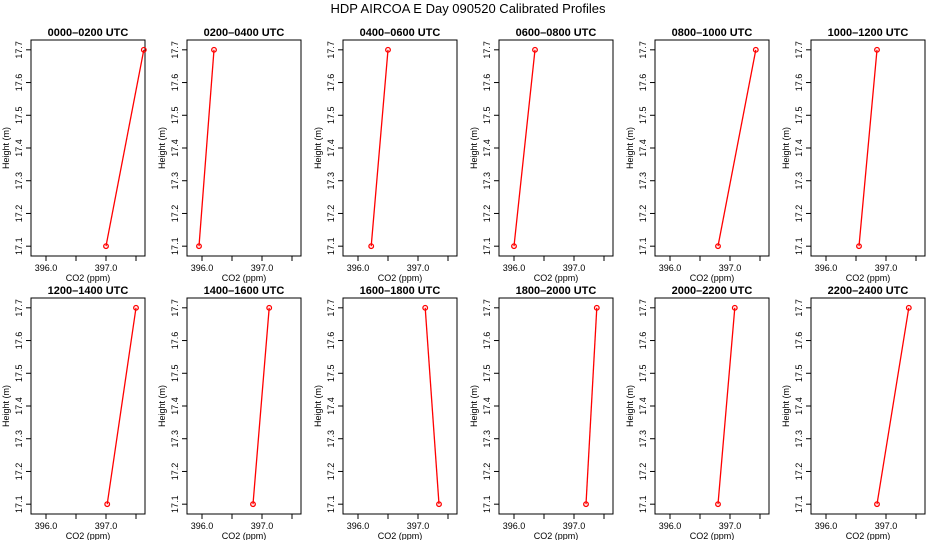 The height and width of the screenshot is (540, 936). I want to click on panel-title: 1200–1400 UTC, so click(88, 291).